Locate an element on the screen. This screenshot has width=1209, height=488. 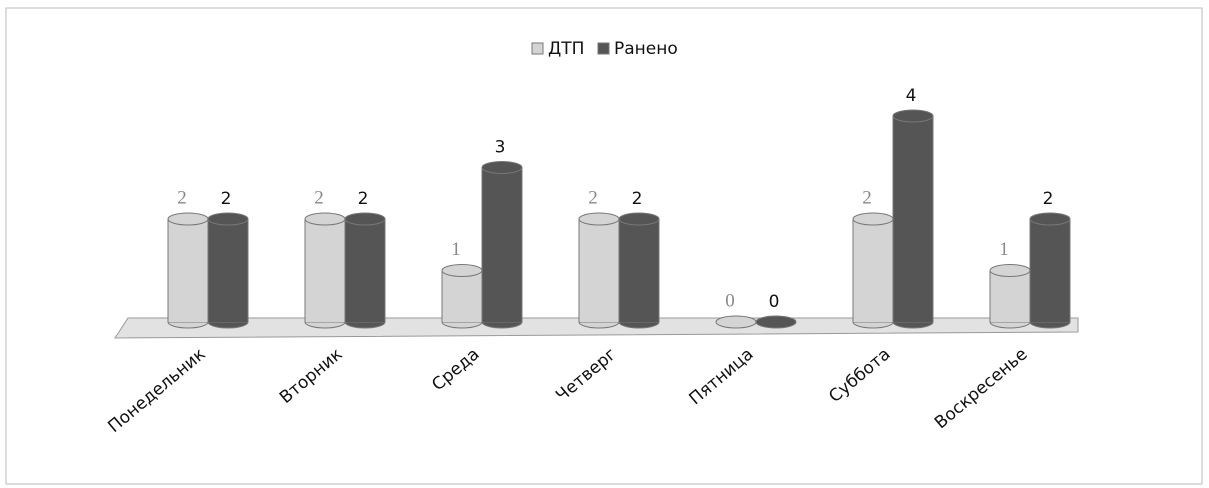
legend-label: ДТП is located at coordinates (566, 49).